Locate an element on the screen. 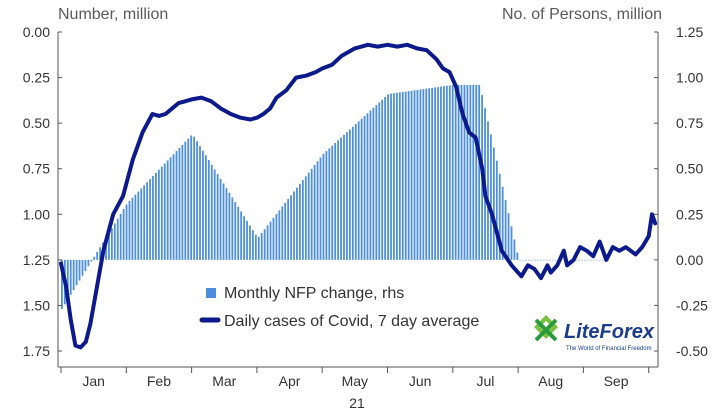  liteforex-logo-icon is located at coordinates (546, 328).